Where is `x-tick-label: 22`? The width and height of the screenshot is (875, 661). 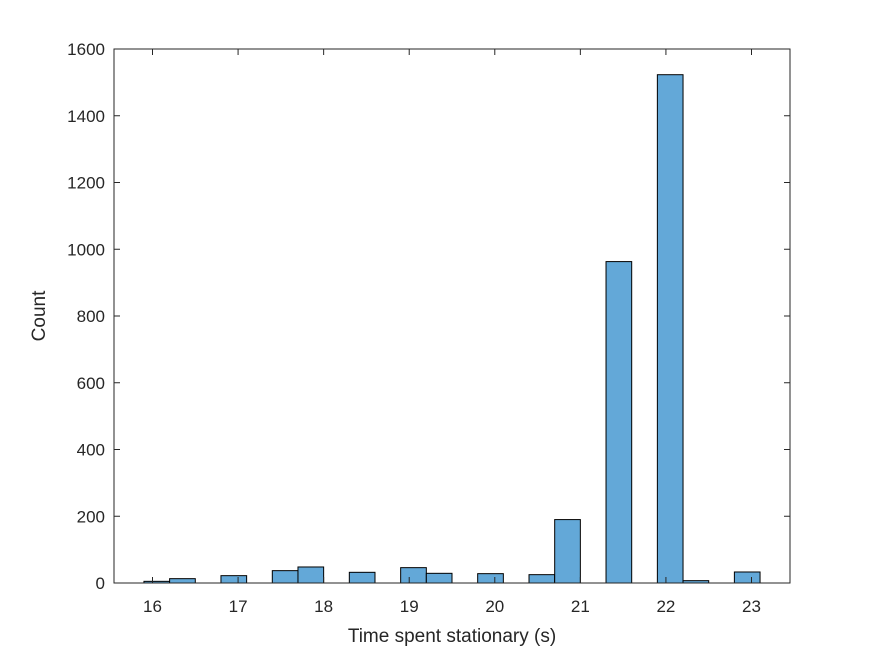 x-tick-label: 22 is located at coordinates (665, 606).